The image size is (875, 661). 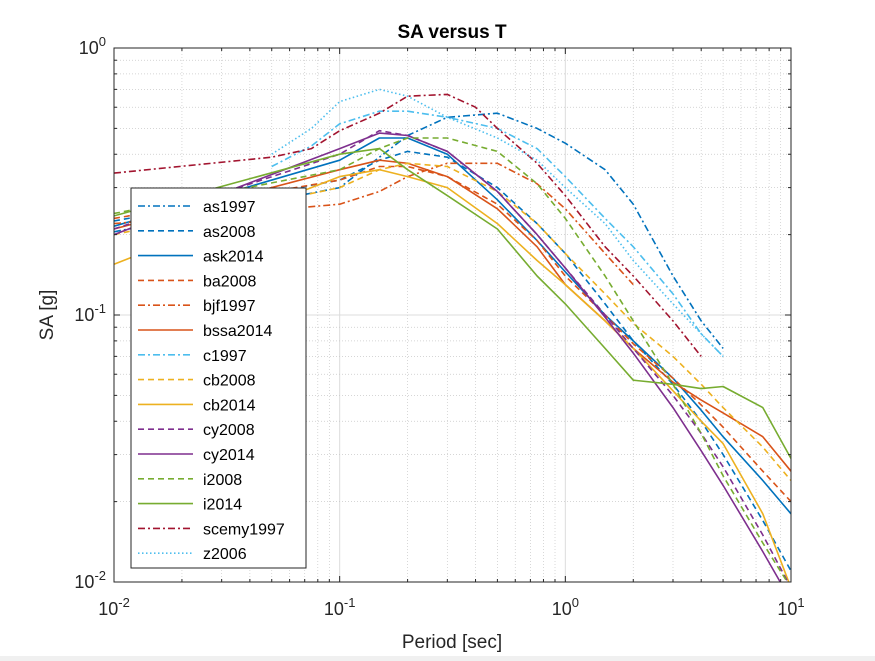 What do you see at coordinates (229, 455) in the screenshot?
I see `legend-label-cy2014: cy2014` at bounding box center [229, 455].